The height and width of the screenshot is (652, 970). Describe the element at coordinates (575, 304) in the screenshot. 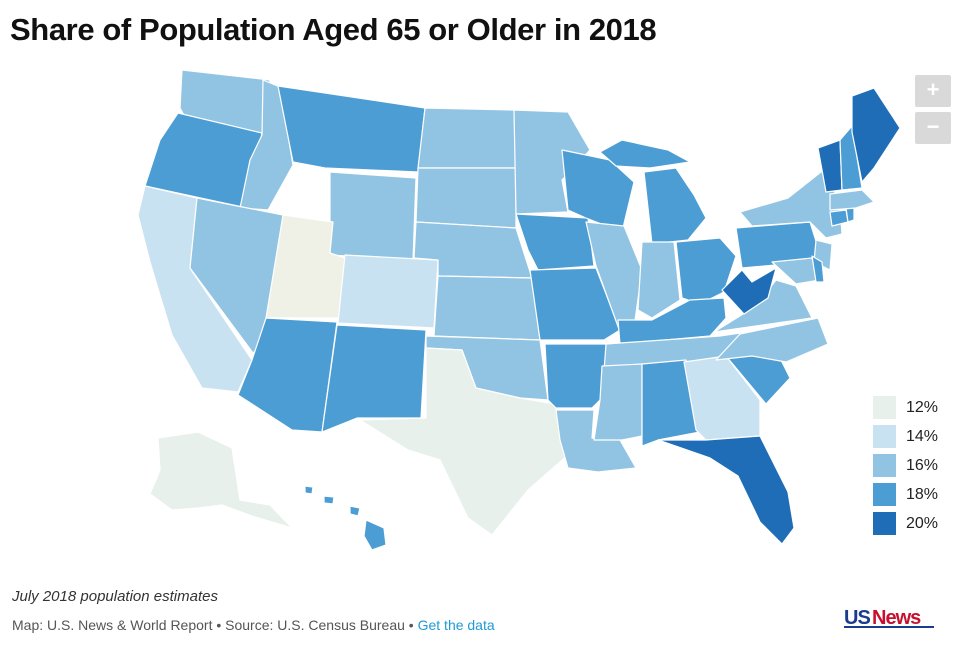

I see `state-missouri` at that location.